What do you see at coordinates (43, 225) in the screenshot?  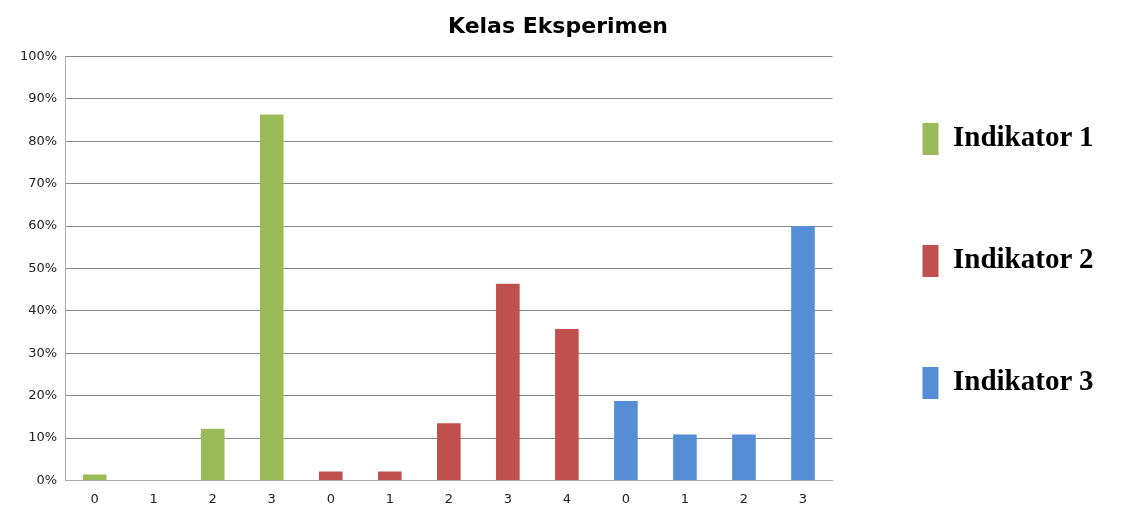 I see `y-tick-label: 60%` at bounding box center [43, 225].